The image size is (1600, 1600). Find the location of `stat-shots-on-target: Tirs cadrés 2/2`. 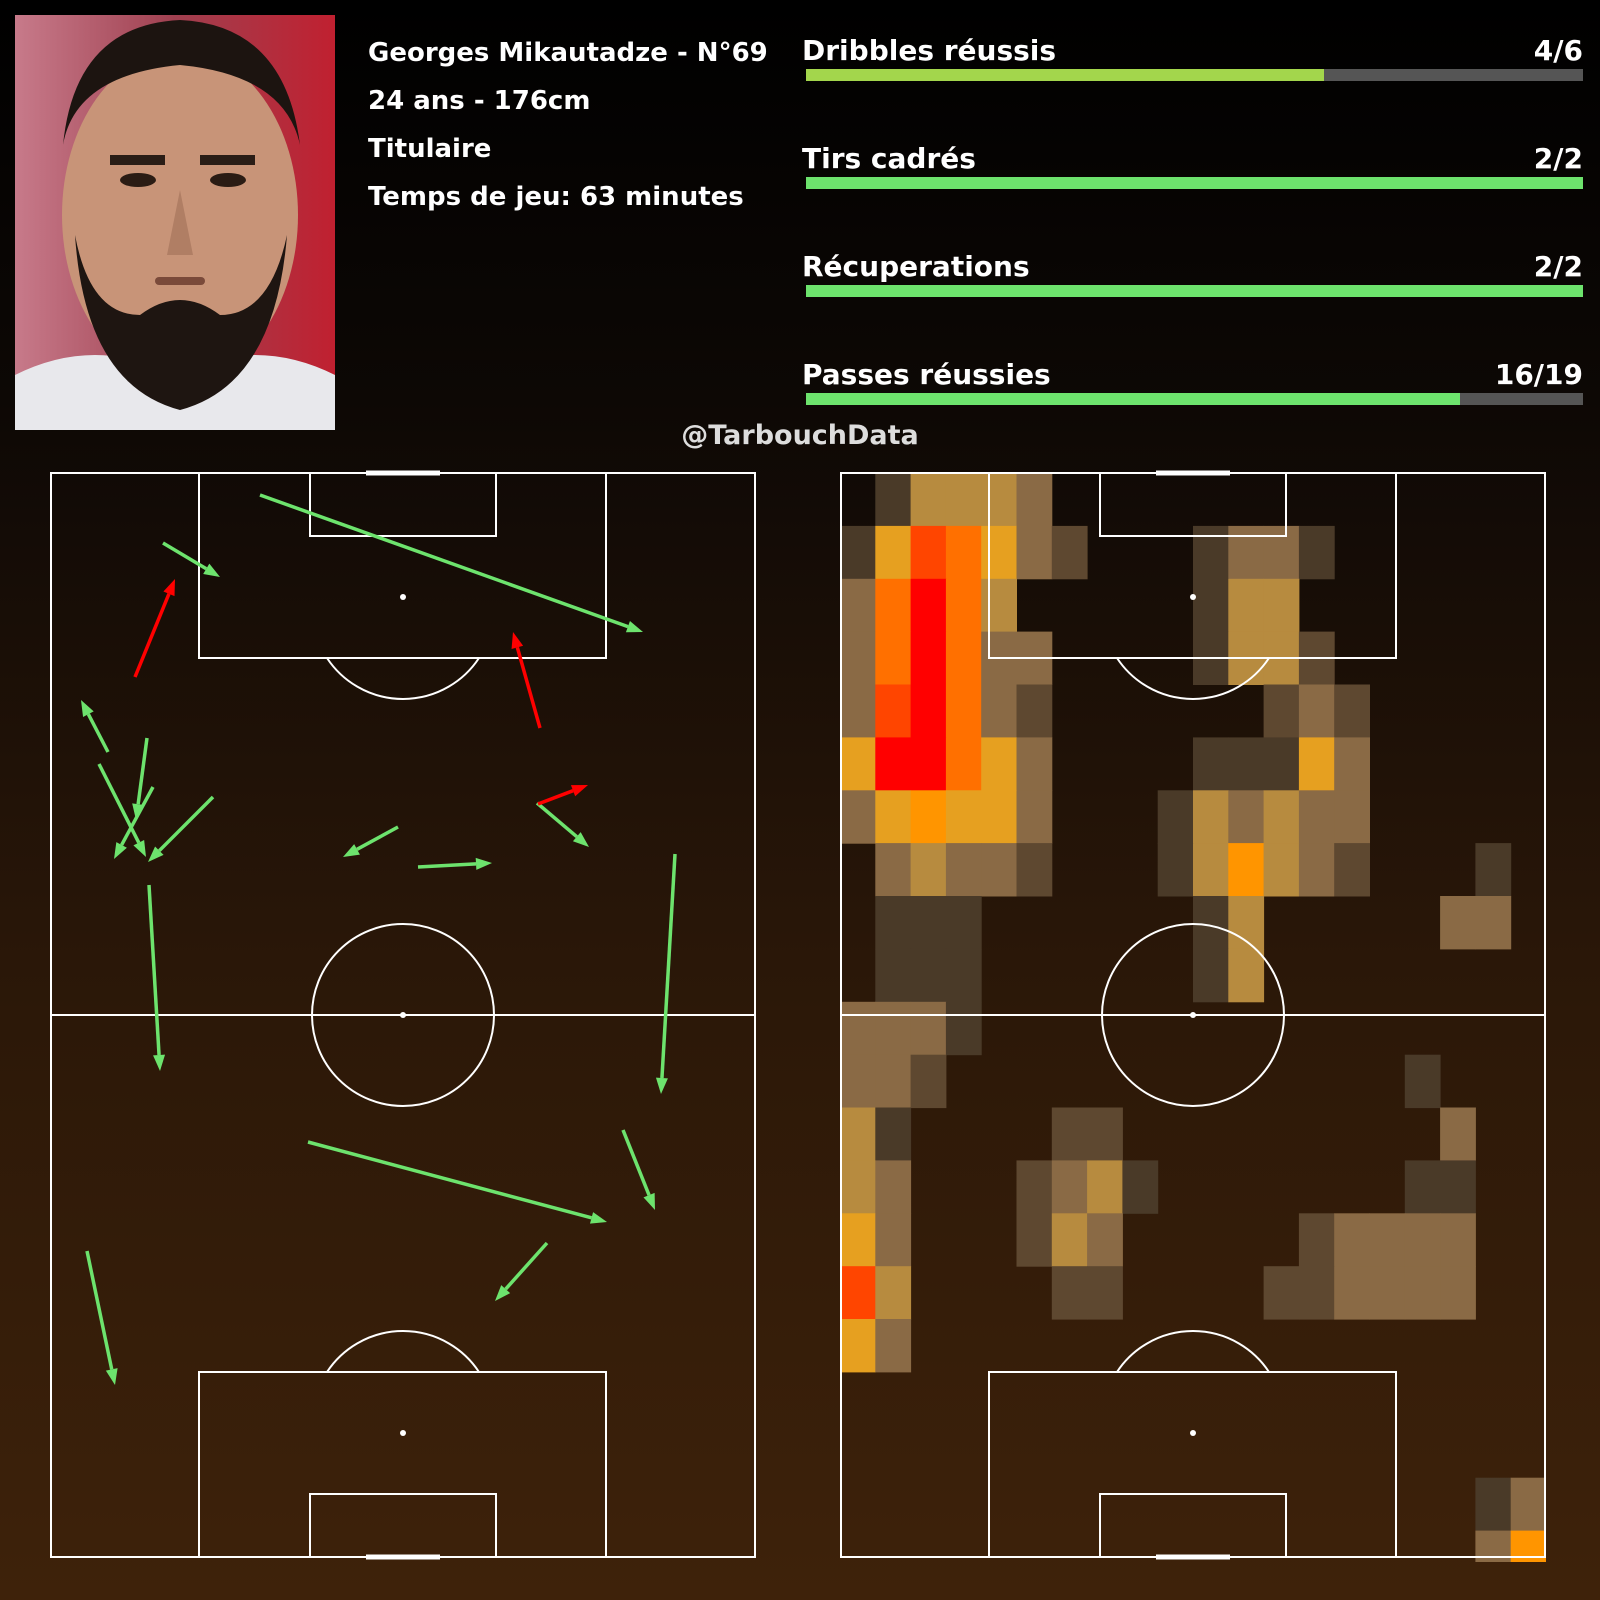

stat-shots-on-target: Tirs cadrés 2/2 is located at coordinates (1192, 177).